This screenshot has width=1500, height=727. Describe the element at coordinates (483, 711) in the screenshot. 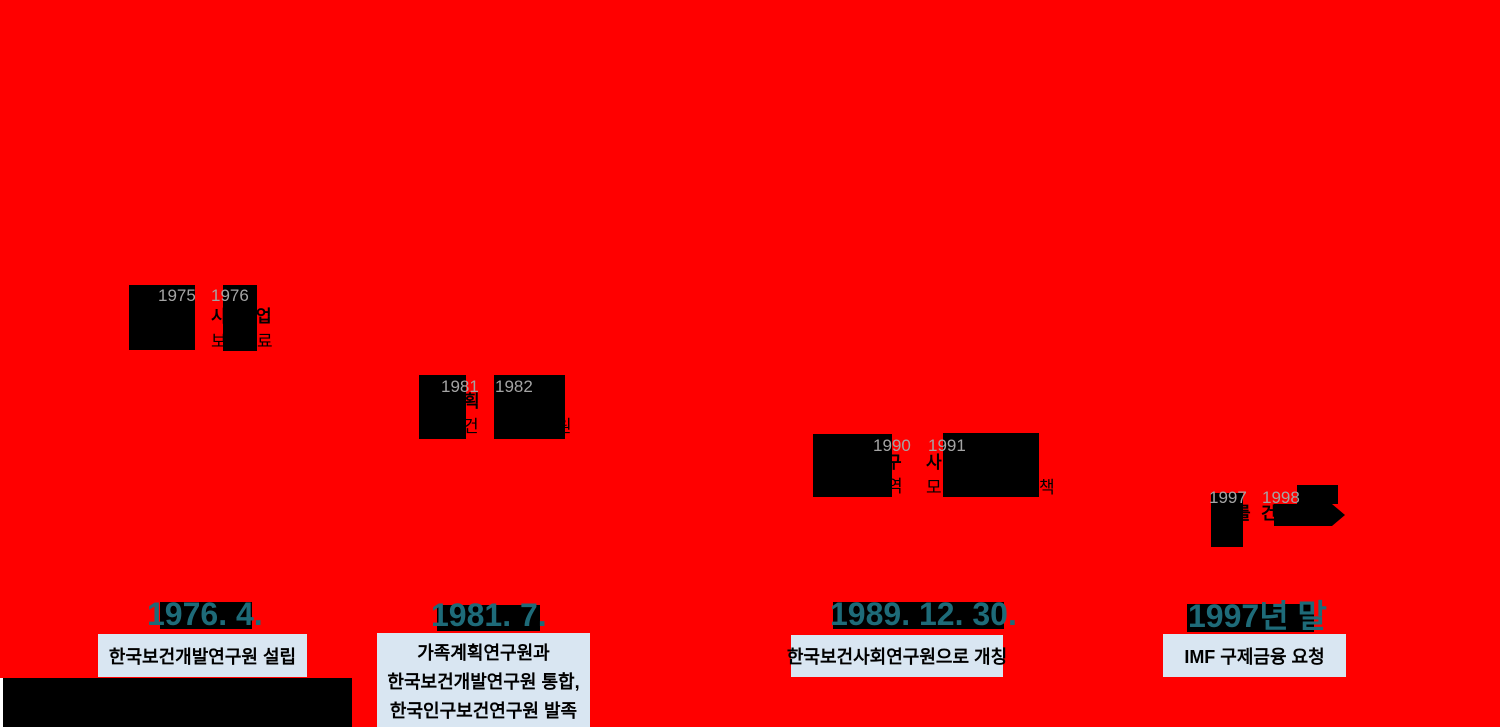

I see `milestone-2-label-line3: 한국인구보건연구원 발족` at that location.